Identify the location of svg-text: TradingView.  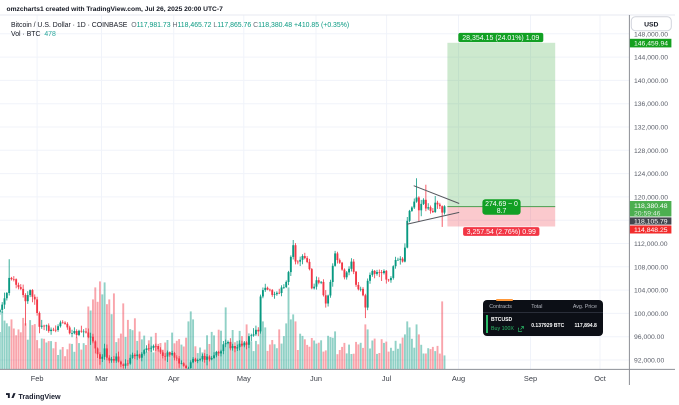
(39, 396).